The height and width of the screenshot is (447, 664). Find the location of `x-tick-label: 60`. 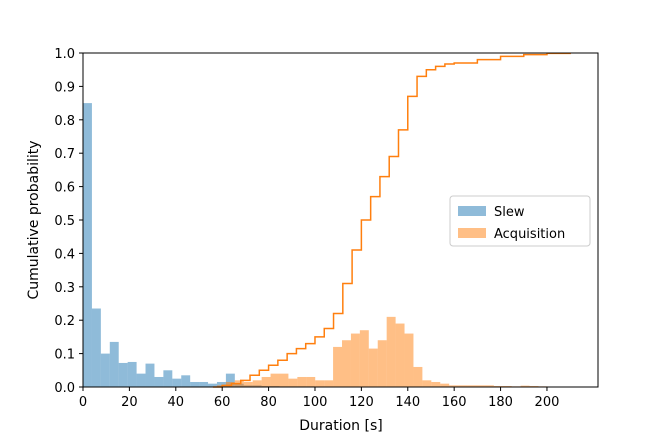

x-tick-label: 60 is located at coordinates (222, 402).